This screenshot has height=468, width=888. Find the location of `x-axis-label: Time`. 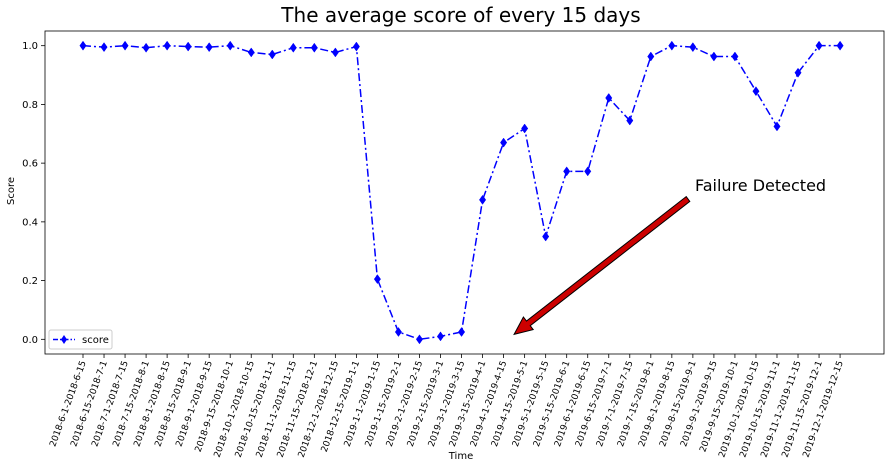

x-axis-label: Time is located at coordinates (460, 456).